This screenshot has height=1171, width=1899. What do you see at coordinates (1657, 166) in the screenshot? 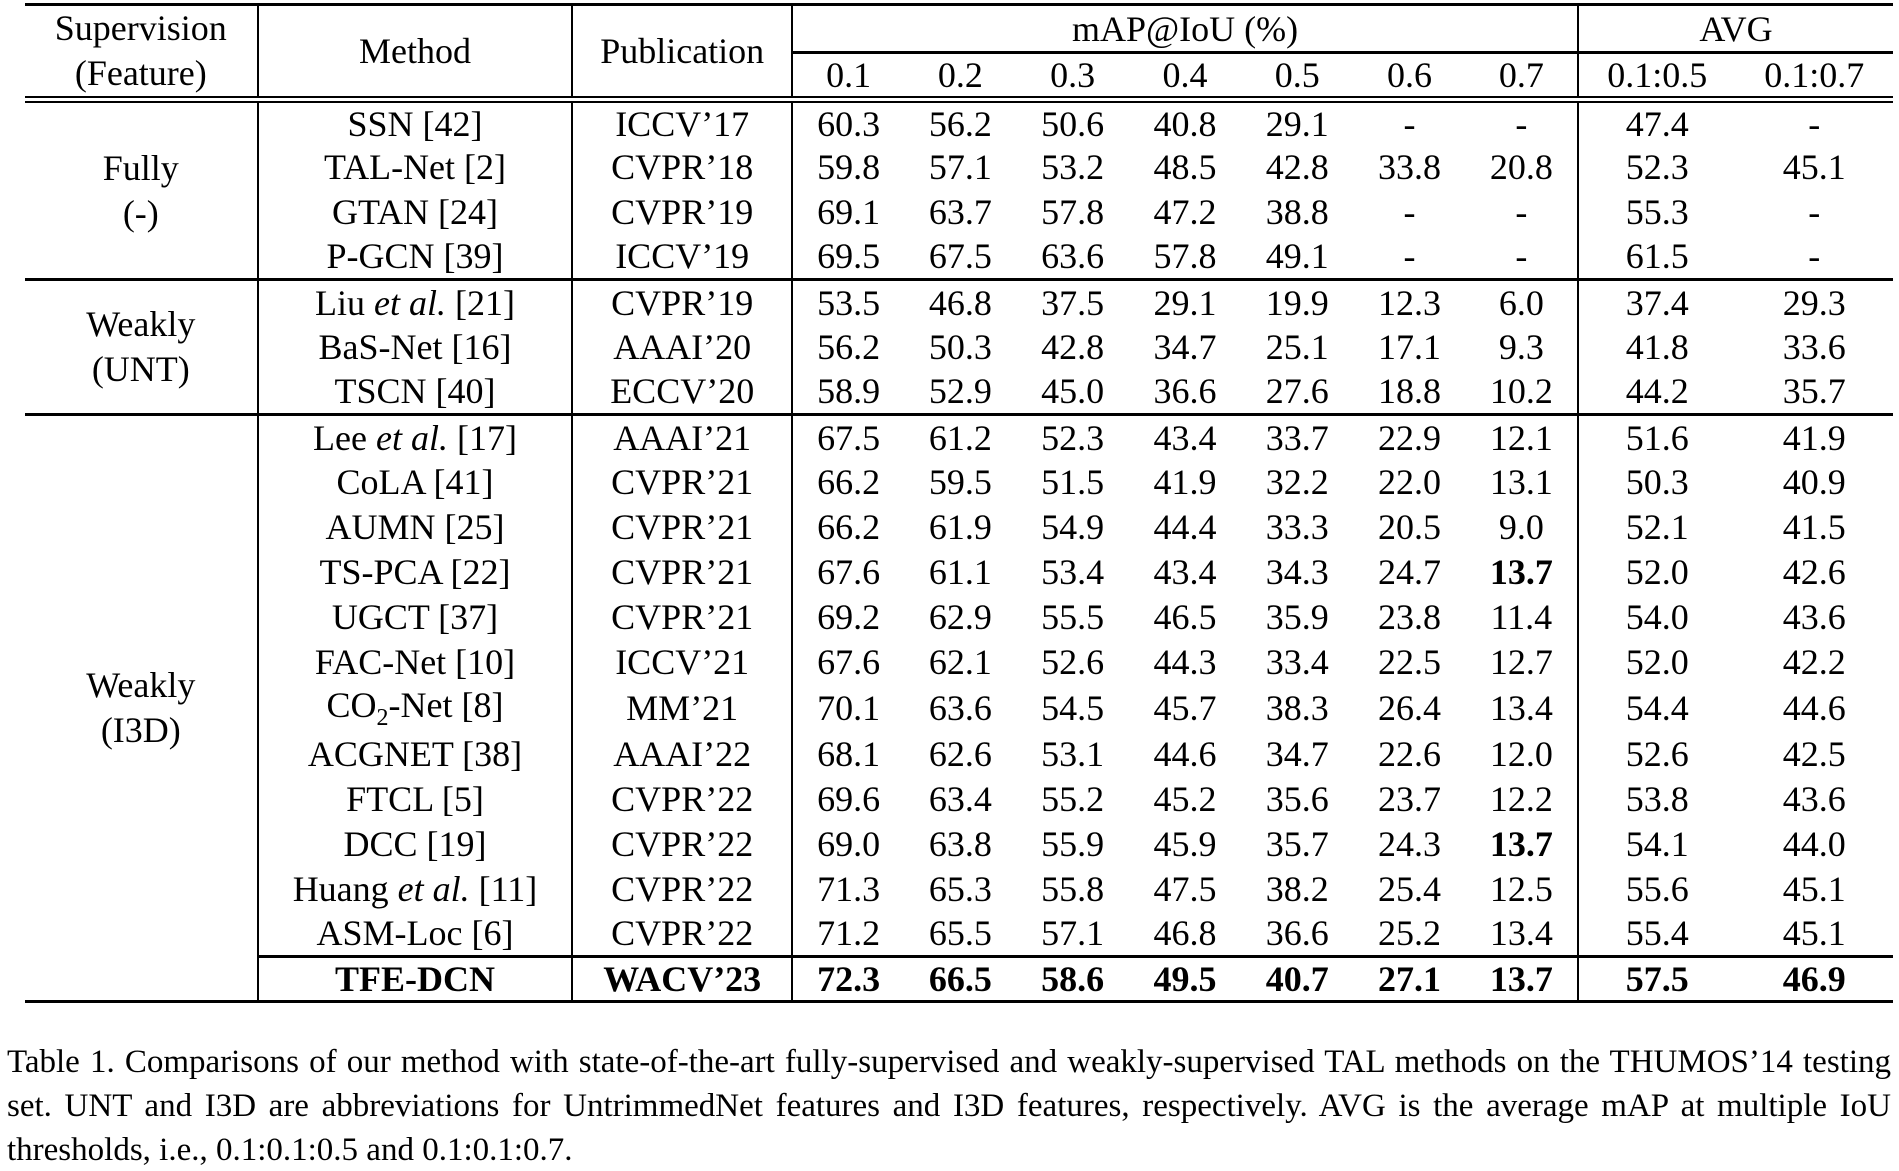
I see `avg-value-cell: 52.3` at bounding box center [1657, 166].